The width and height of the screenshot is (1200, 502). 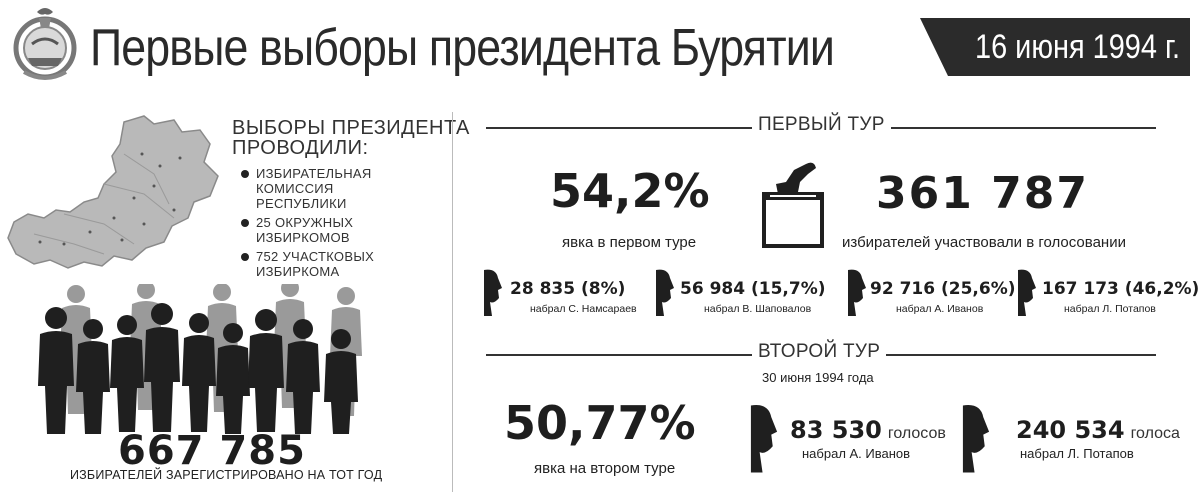 I want to click on buryatia-map-icon, so click(x=113, y=192).